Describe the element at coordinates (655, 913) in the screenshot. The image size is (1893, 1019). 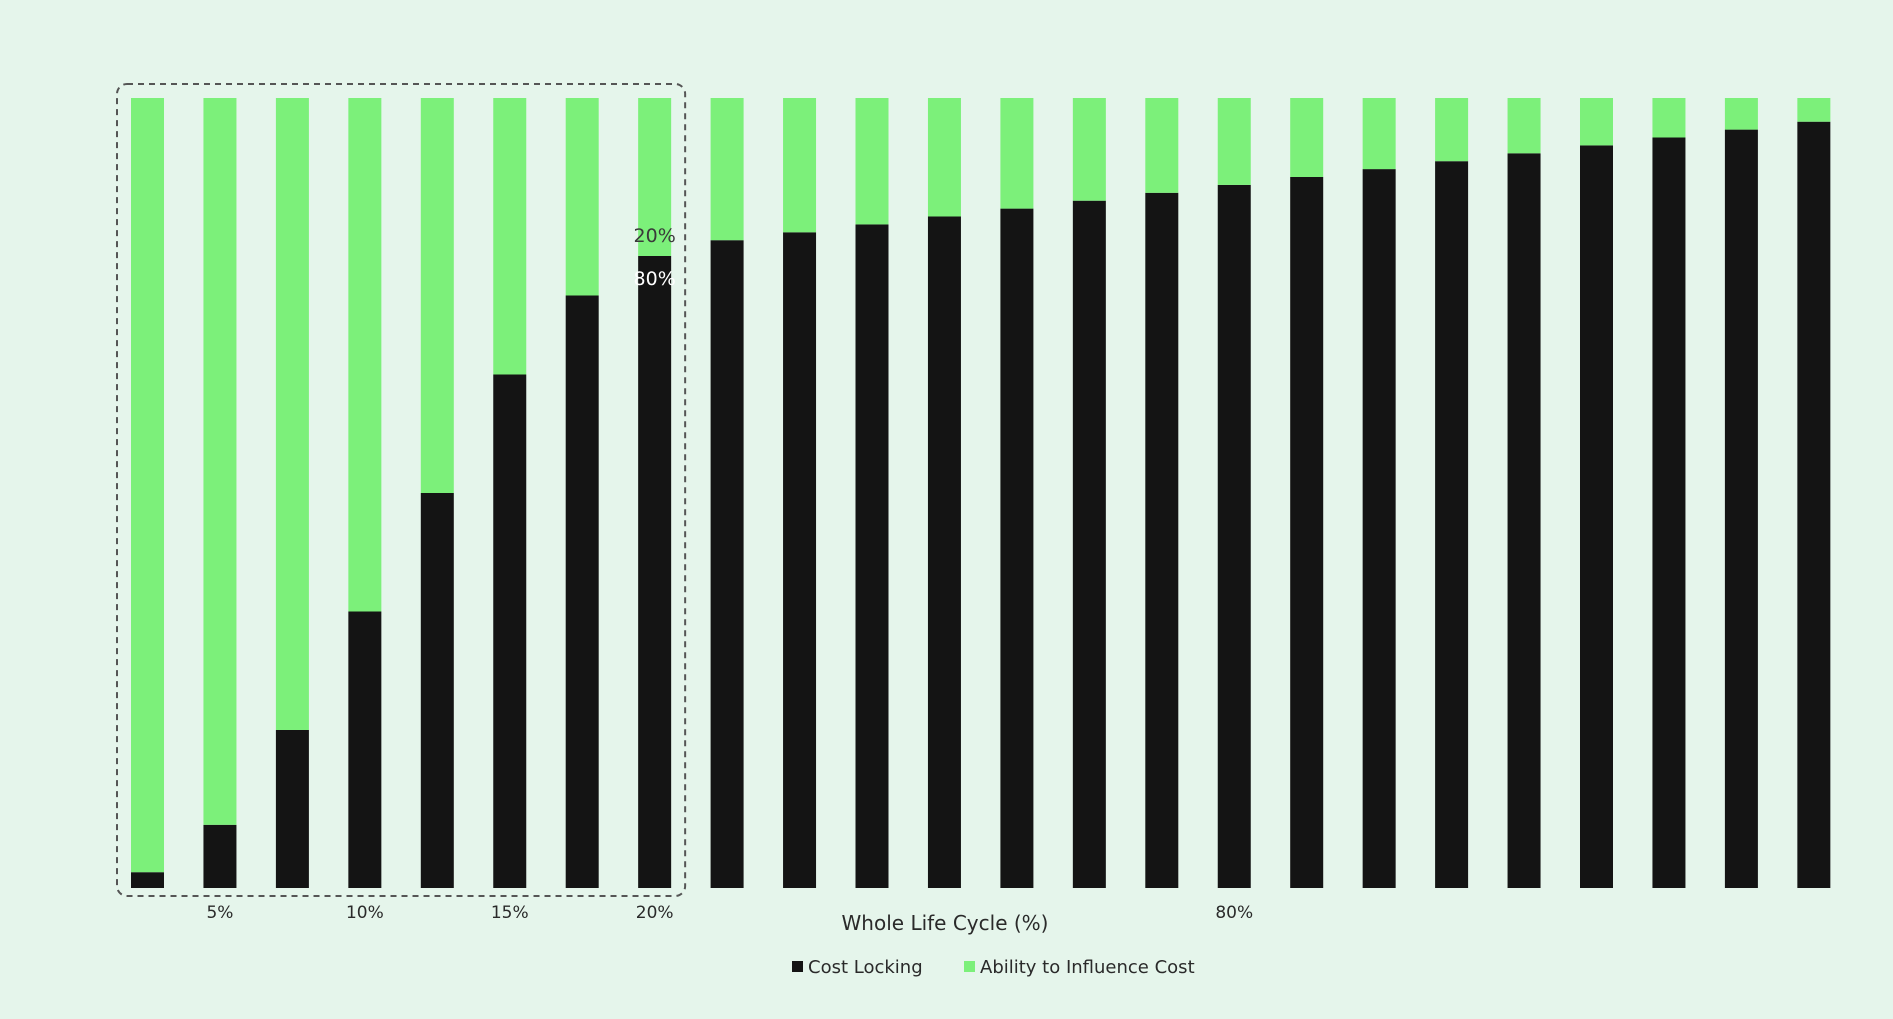
I see `x-tick-label: 20%` at that location.